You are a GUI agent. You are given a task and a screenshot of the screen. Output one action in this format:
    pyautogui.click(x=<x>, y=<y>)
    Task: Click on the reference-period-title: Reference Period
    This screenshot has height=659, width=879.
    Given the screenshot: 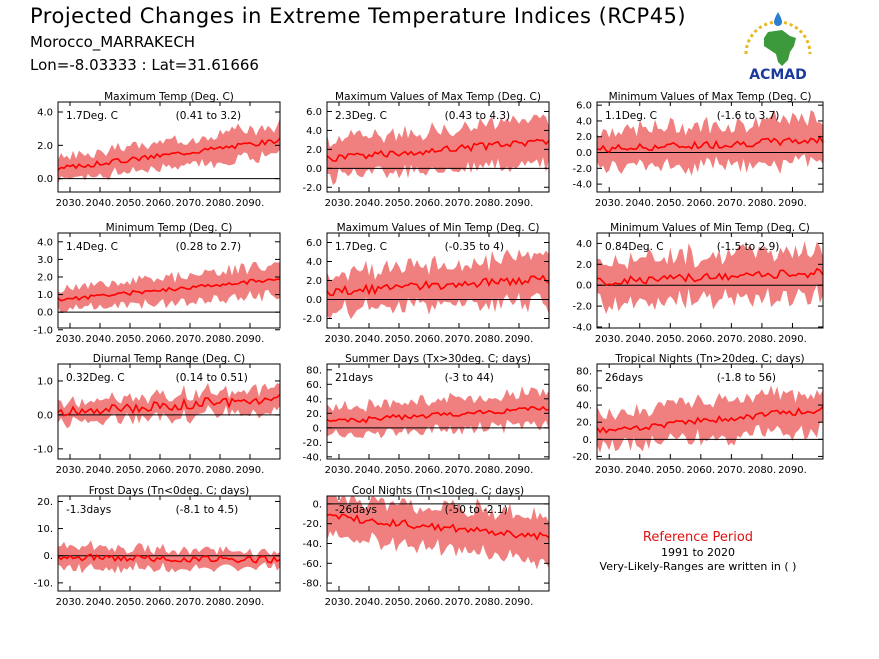 What is the action you would take?
    pyautogui.click(x=698, y=537)
    